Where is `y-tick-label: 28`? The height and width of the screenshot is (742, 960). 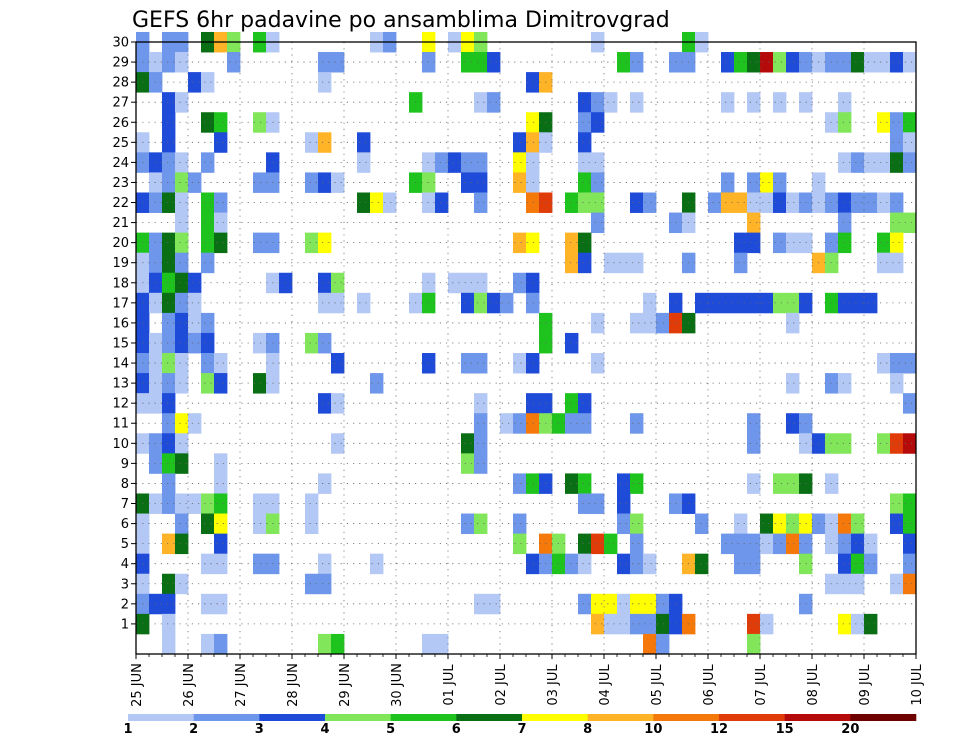
y-tick-label: 28 is located at coordinates (120, 83).